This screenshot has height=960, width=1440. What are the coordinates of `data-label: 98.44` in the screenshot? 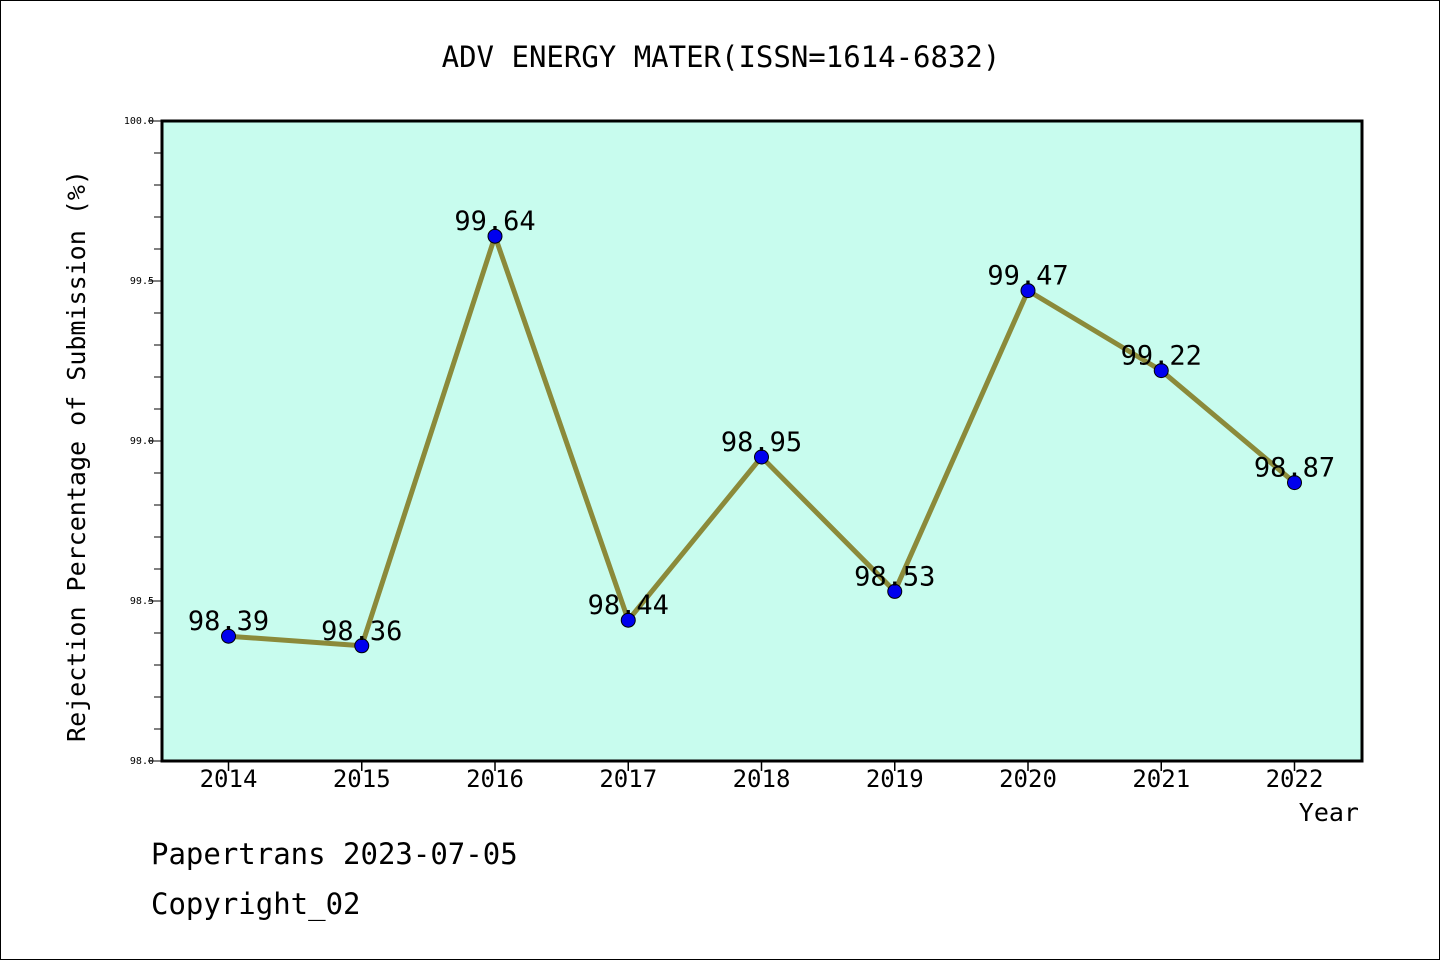 It's located at (628, 605).